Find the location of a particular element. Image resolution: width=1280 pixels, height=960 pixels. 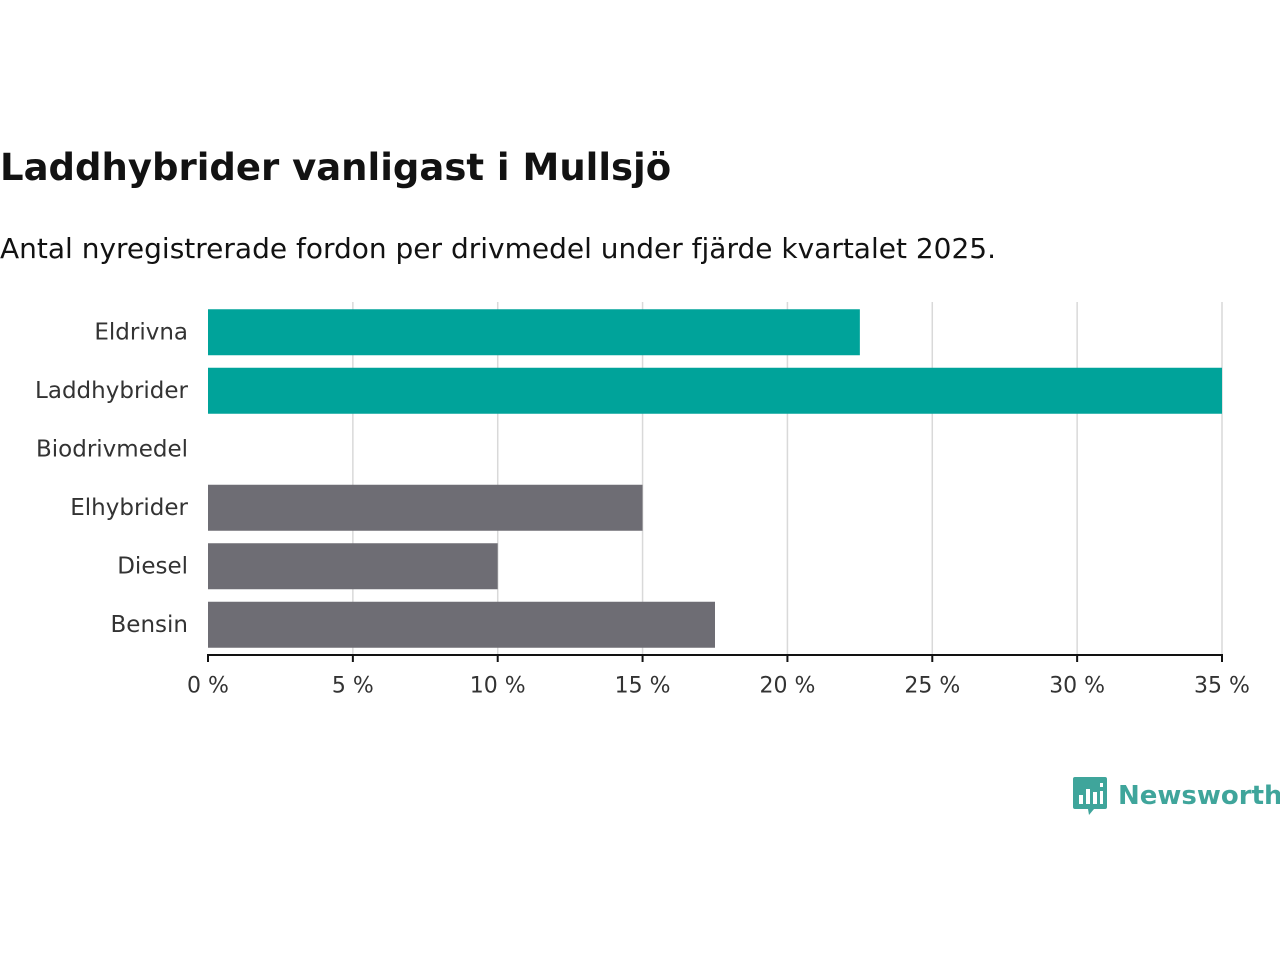

x-tick-label: 25 % is located at coordinates (932, 686).